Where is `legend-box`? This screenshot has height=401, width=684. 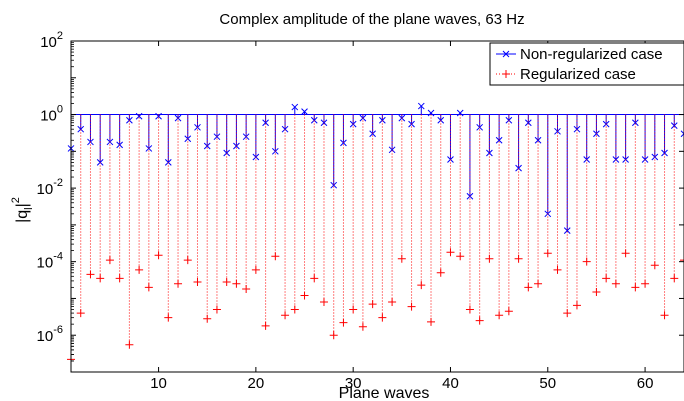 legend-box is located at coordinates (586, 64).